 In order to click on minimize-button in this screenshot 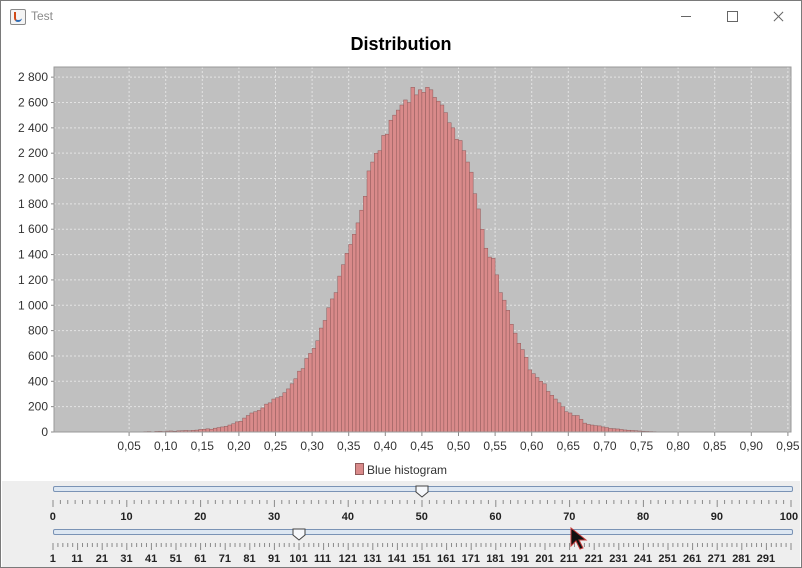, I will do `click(686, 16)`.